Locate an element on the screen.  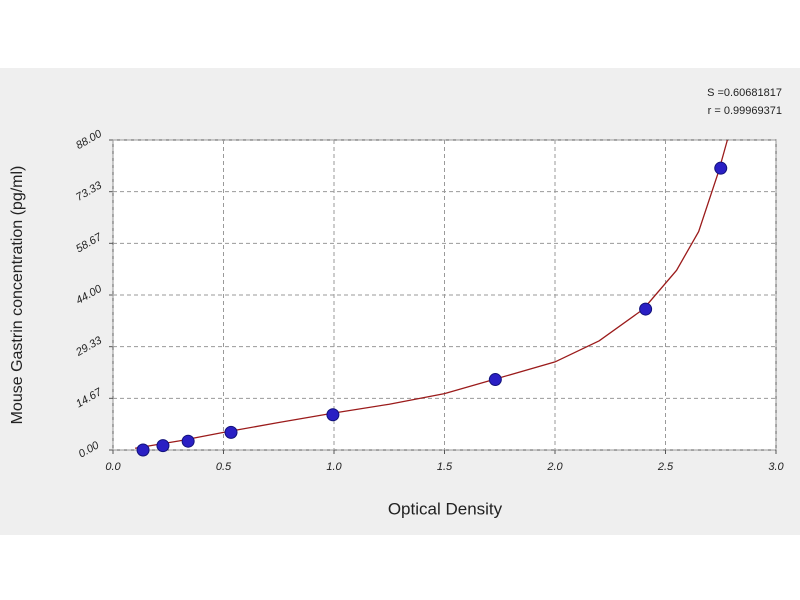
x-axis-label: Optical Density is located at coordinates (445, 508).